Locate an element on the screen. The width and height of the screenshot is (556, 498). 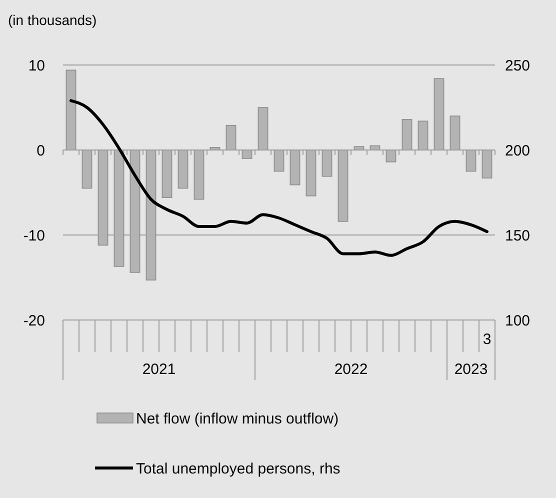
y2-tick-label: 100 is located at coordinates (517, 321).